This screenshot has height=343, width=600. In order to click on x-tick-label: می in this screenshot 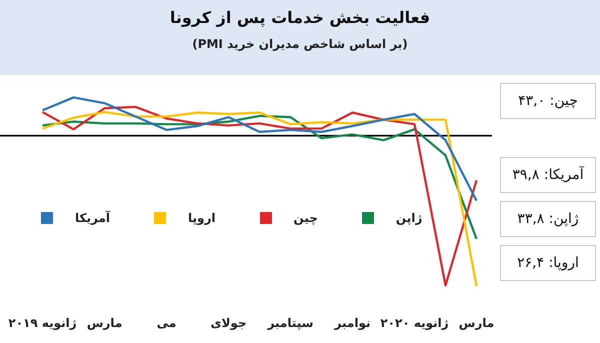, I will do `click(166, 323)`.